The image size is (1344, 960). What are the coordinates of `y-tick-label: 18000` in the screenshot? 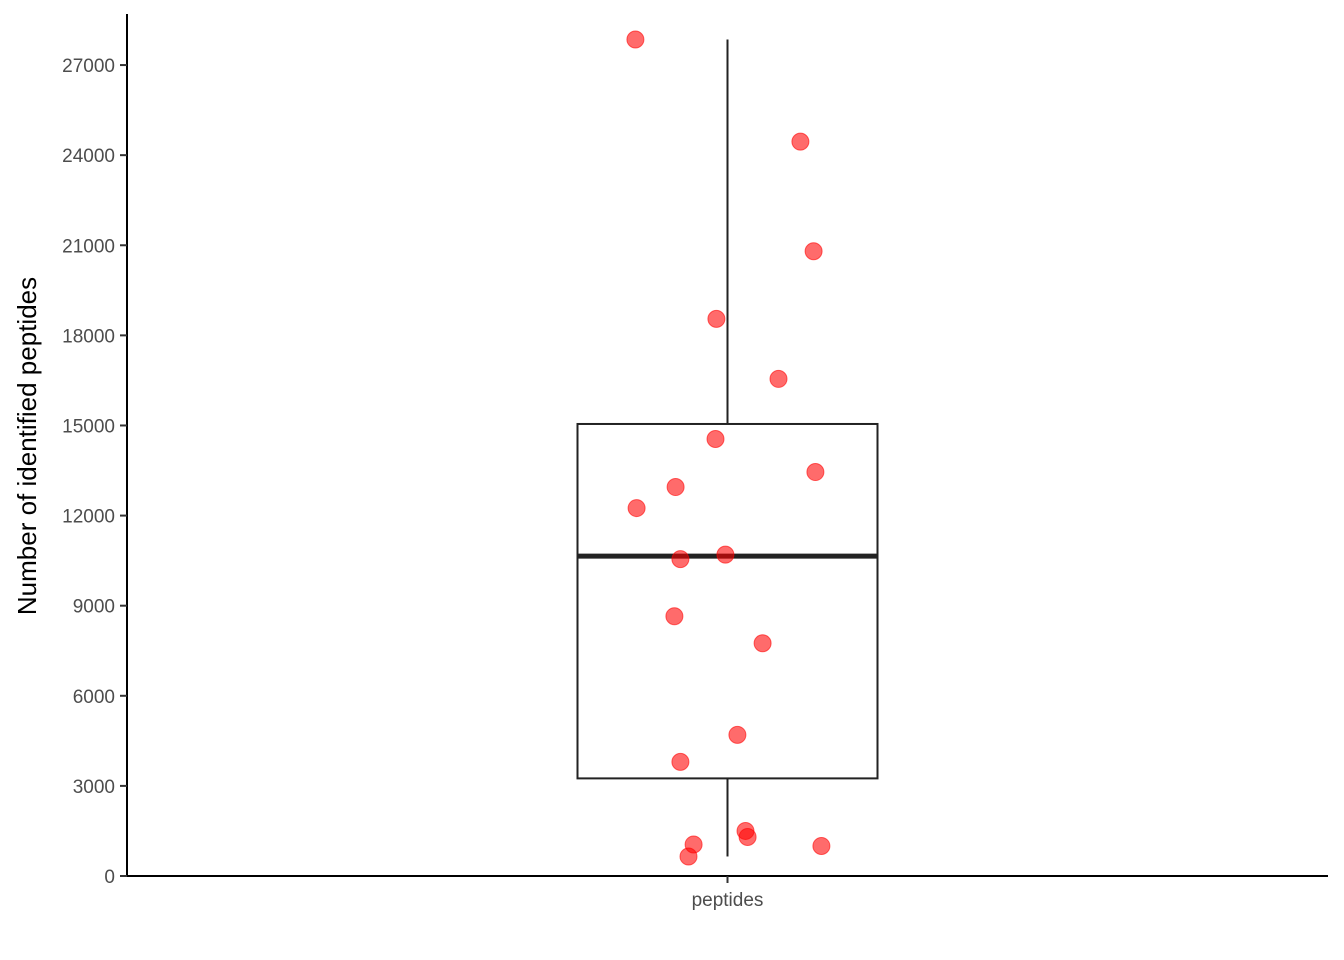 It's located at (88, 336).